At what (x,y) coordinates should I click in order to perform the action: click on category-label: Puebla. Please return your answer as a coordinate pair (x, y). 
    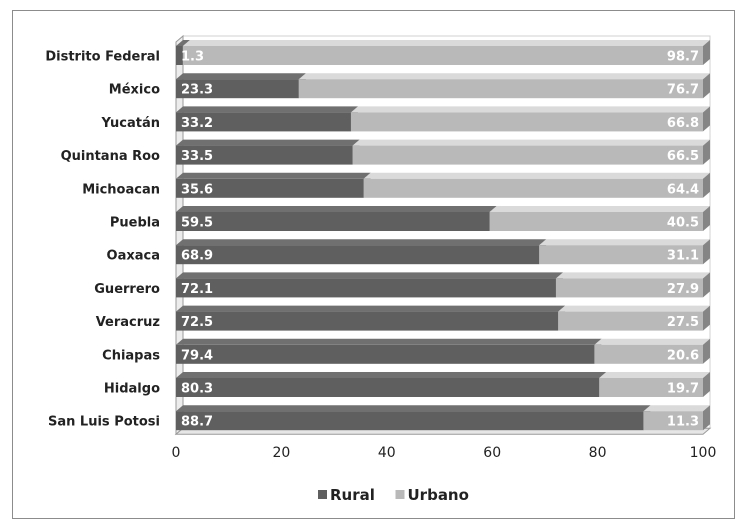
    Looking at the image, I should click on (135, 223).